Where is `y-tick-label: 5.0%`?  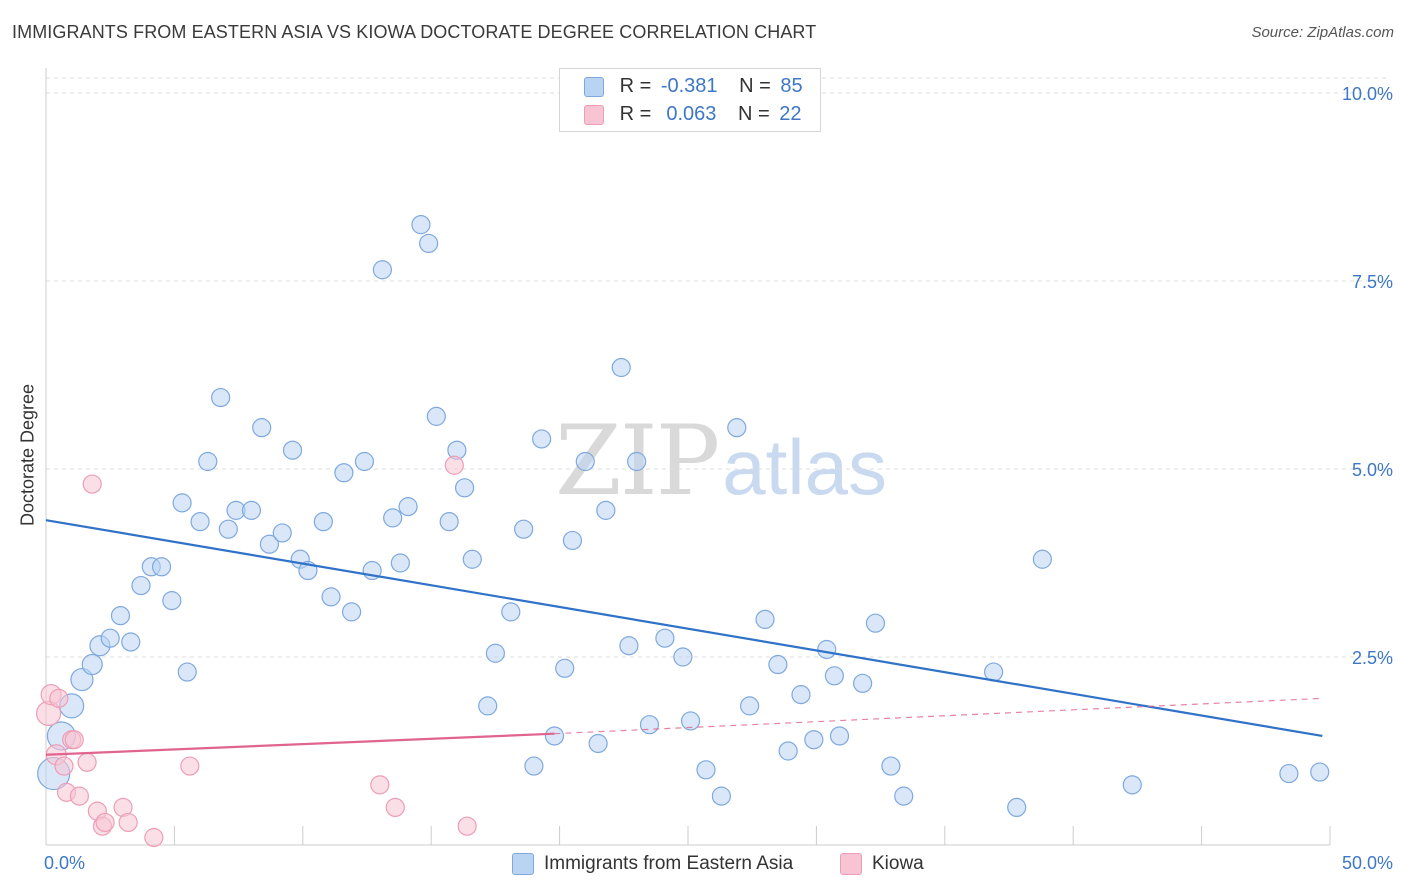
y-tick-label: 5.0% is located at coordinates (1372, 470).